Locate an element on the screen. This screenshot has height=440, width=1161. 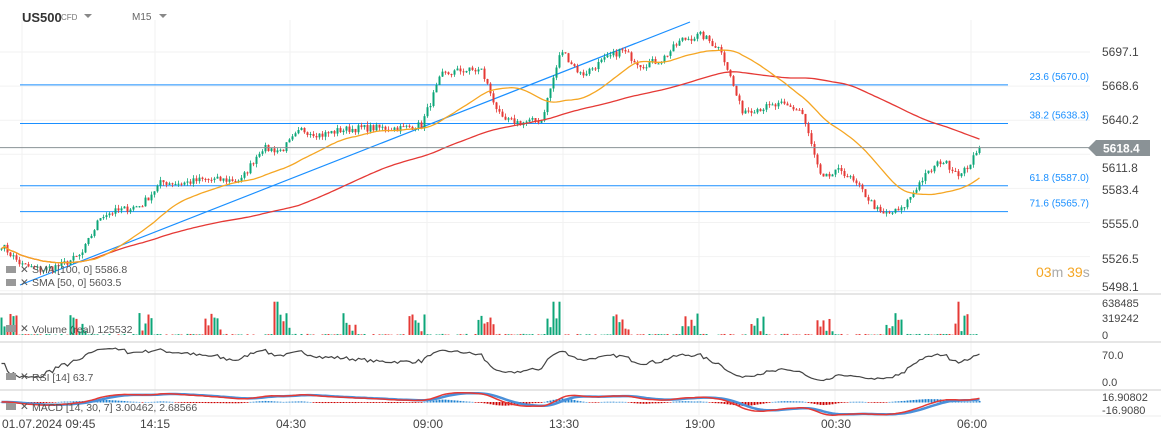
symbol-selector: US500 is located at coordinates (42, 17).